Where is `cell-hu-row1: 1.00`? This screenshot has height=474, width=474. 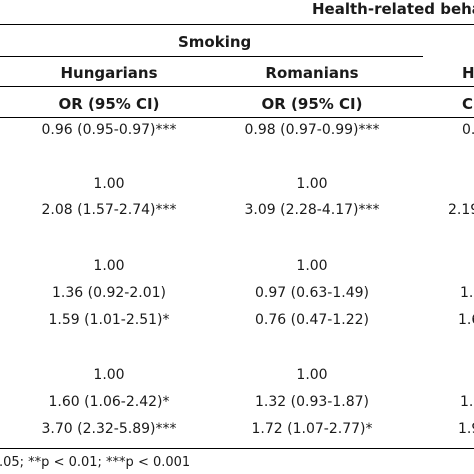 cell-hu-row1: 1.00 is located at coordinates (109, 184).